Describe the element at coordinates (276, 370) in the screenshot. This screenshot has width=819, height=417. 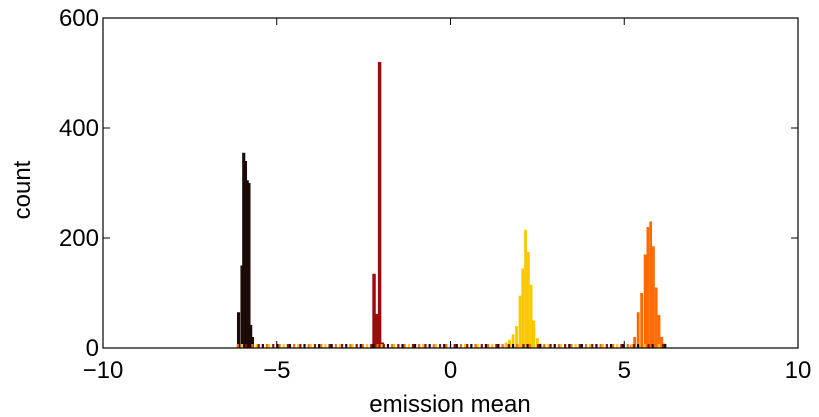
I see `x-tick-label: −5` at that location.